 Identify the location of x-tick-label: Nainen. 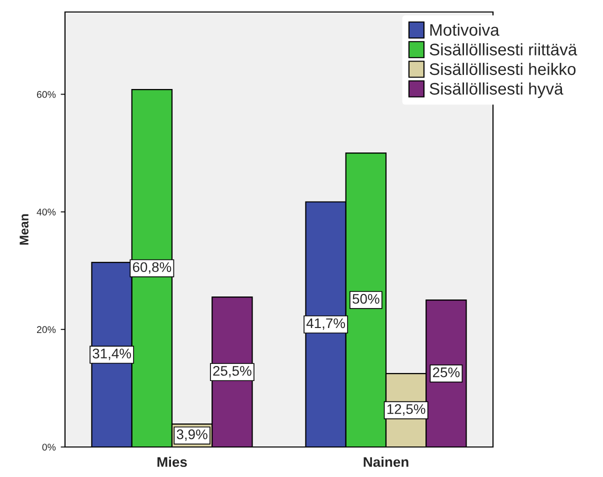
(386, 461).